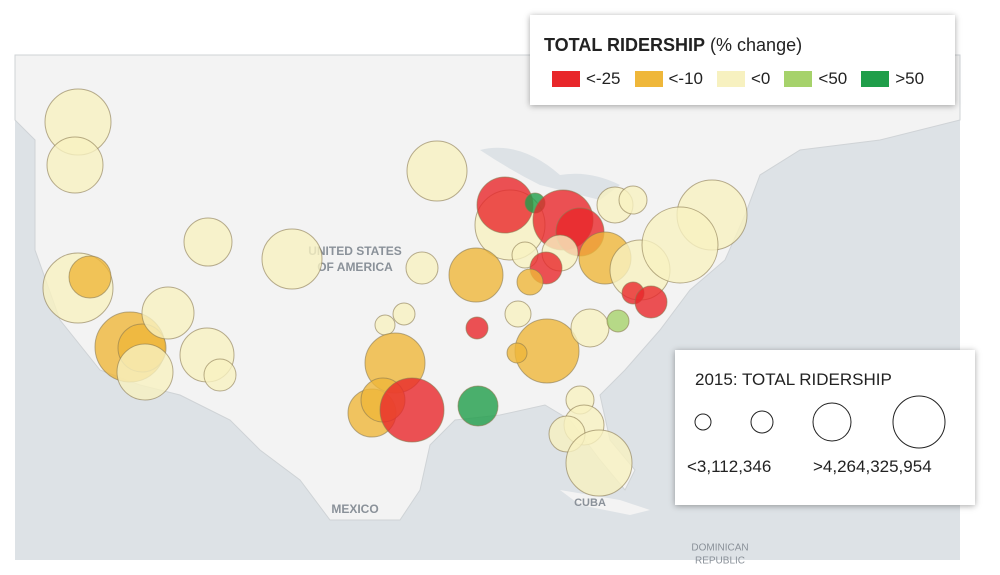 Image resolution: width=1000 pixels, height=575 pixels. What do you see at coordinates (354, 509) in the screenshot?
I see `map-label: MEXICO` at bounding box center [354, 509].